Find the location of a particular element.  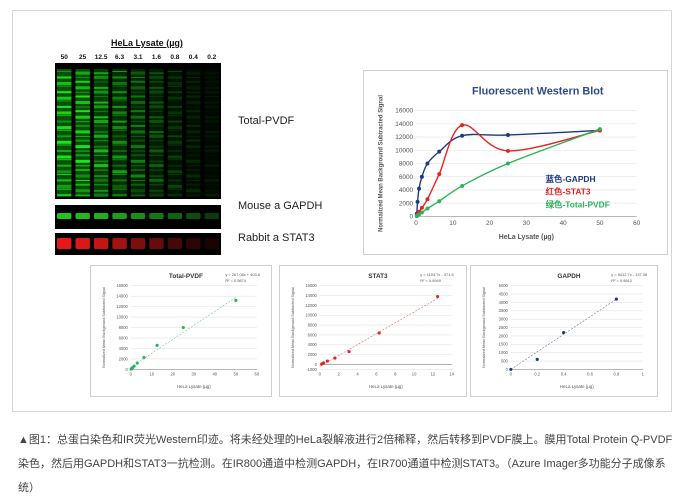

y-tick-label: 4500 is located at coordinates (504, 293).